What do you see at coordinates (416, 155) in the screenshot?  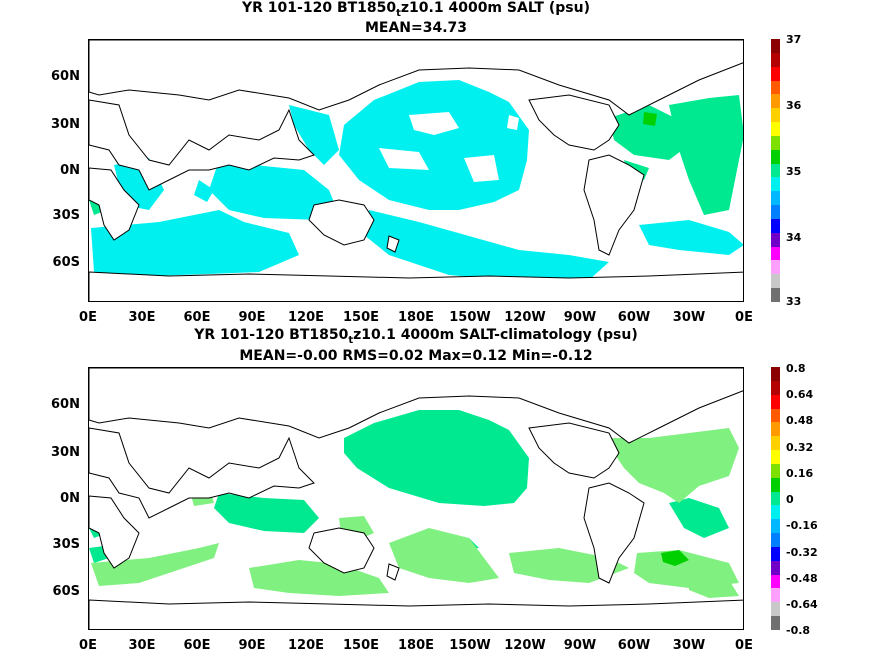 I see `panel1-high-salinity-field` at bounding box center [416, 155].